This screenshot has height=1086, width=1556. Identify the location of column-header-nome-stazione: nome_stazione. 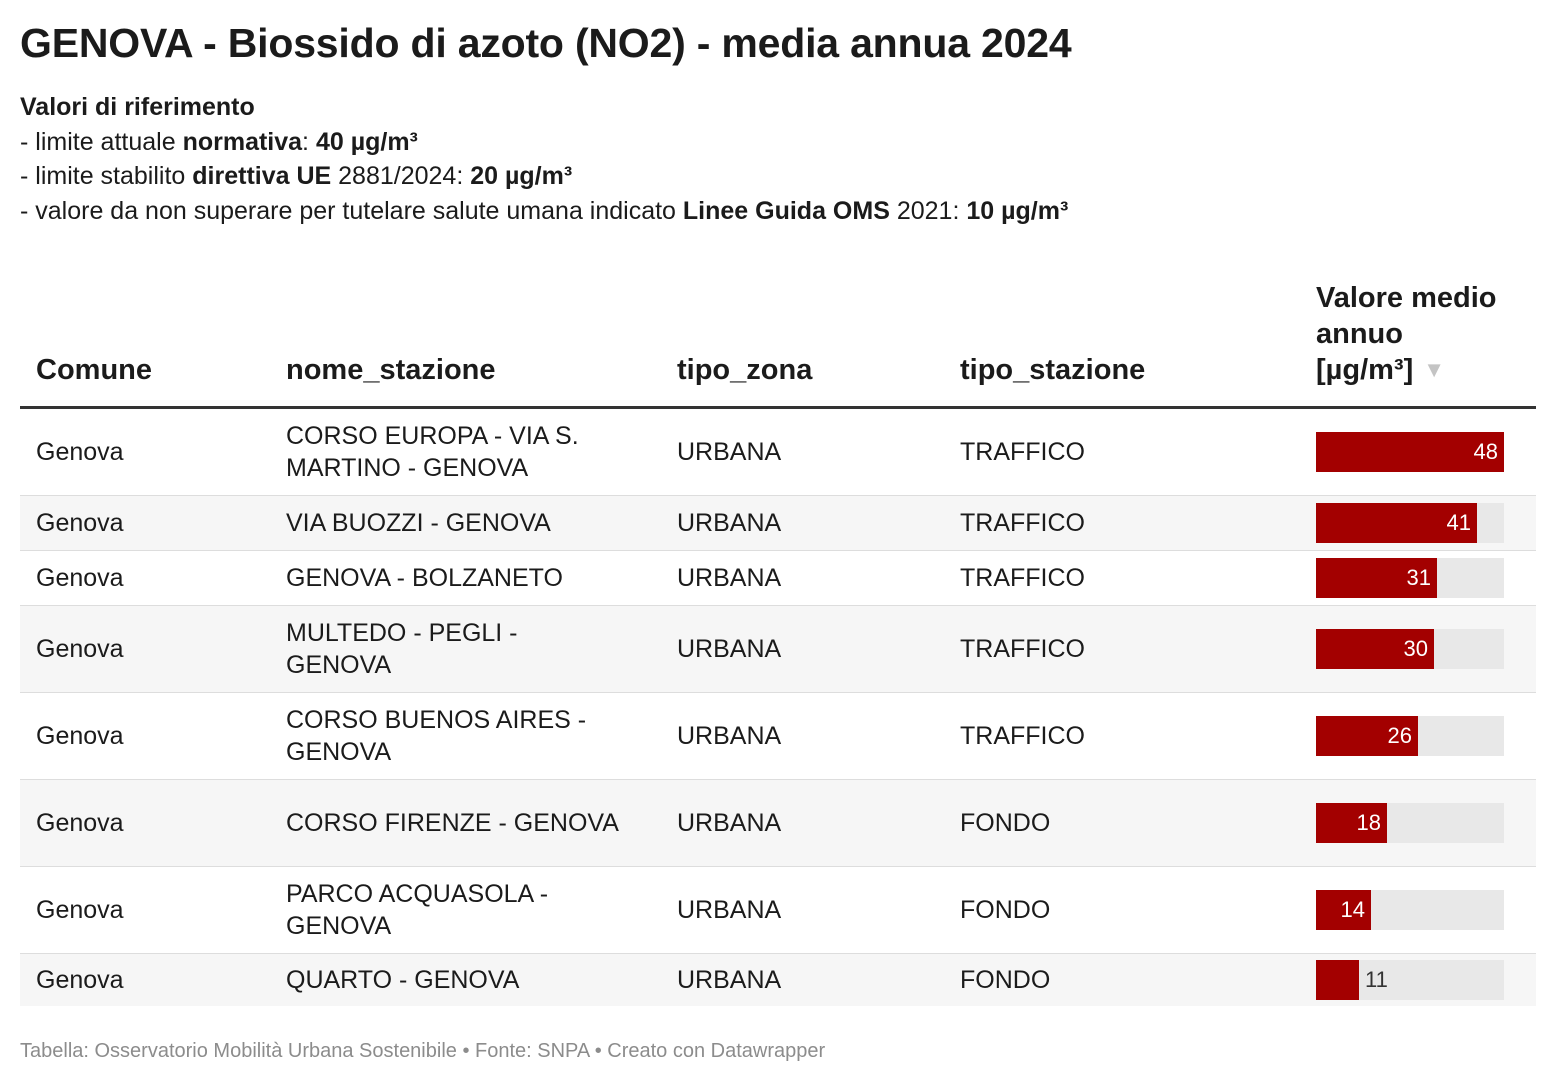
(391, 370).